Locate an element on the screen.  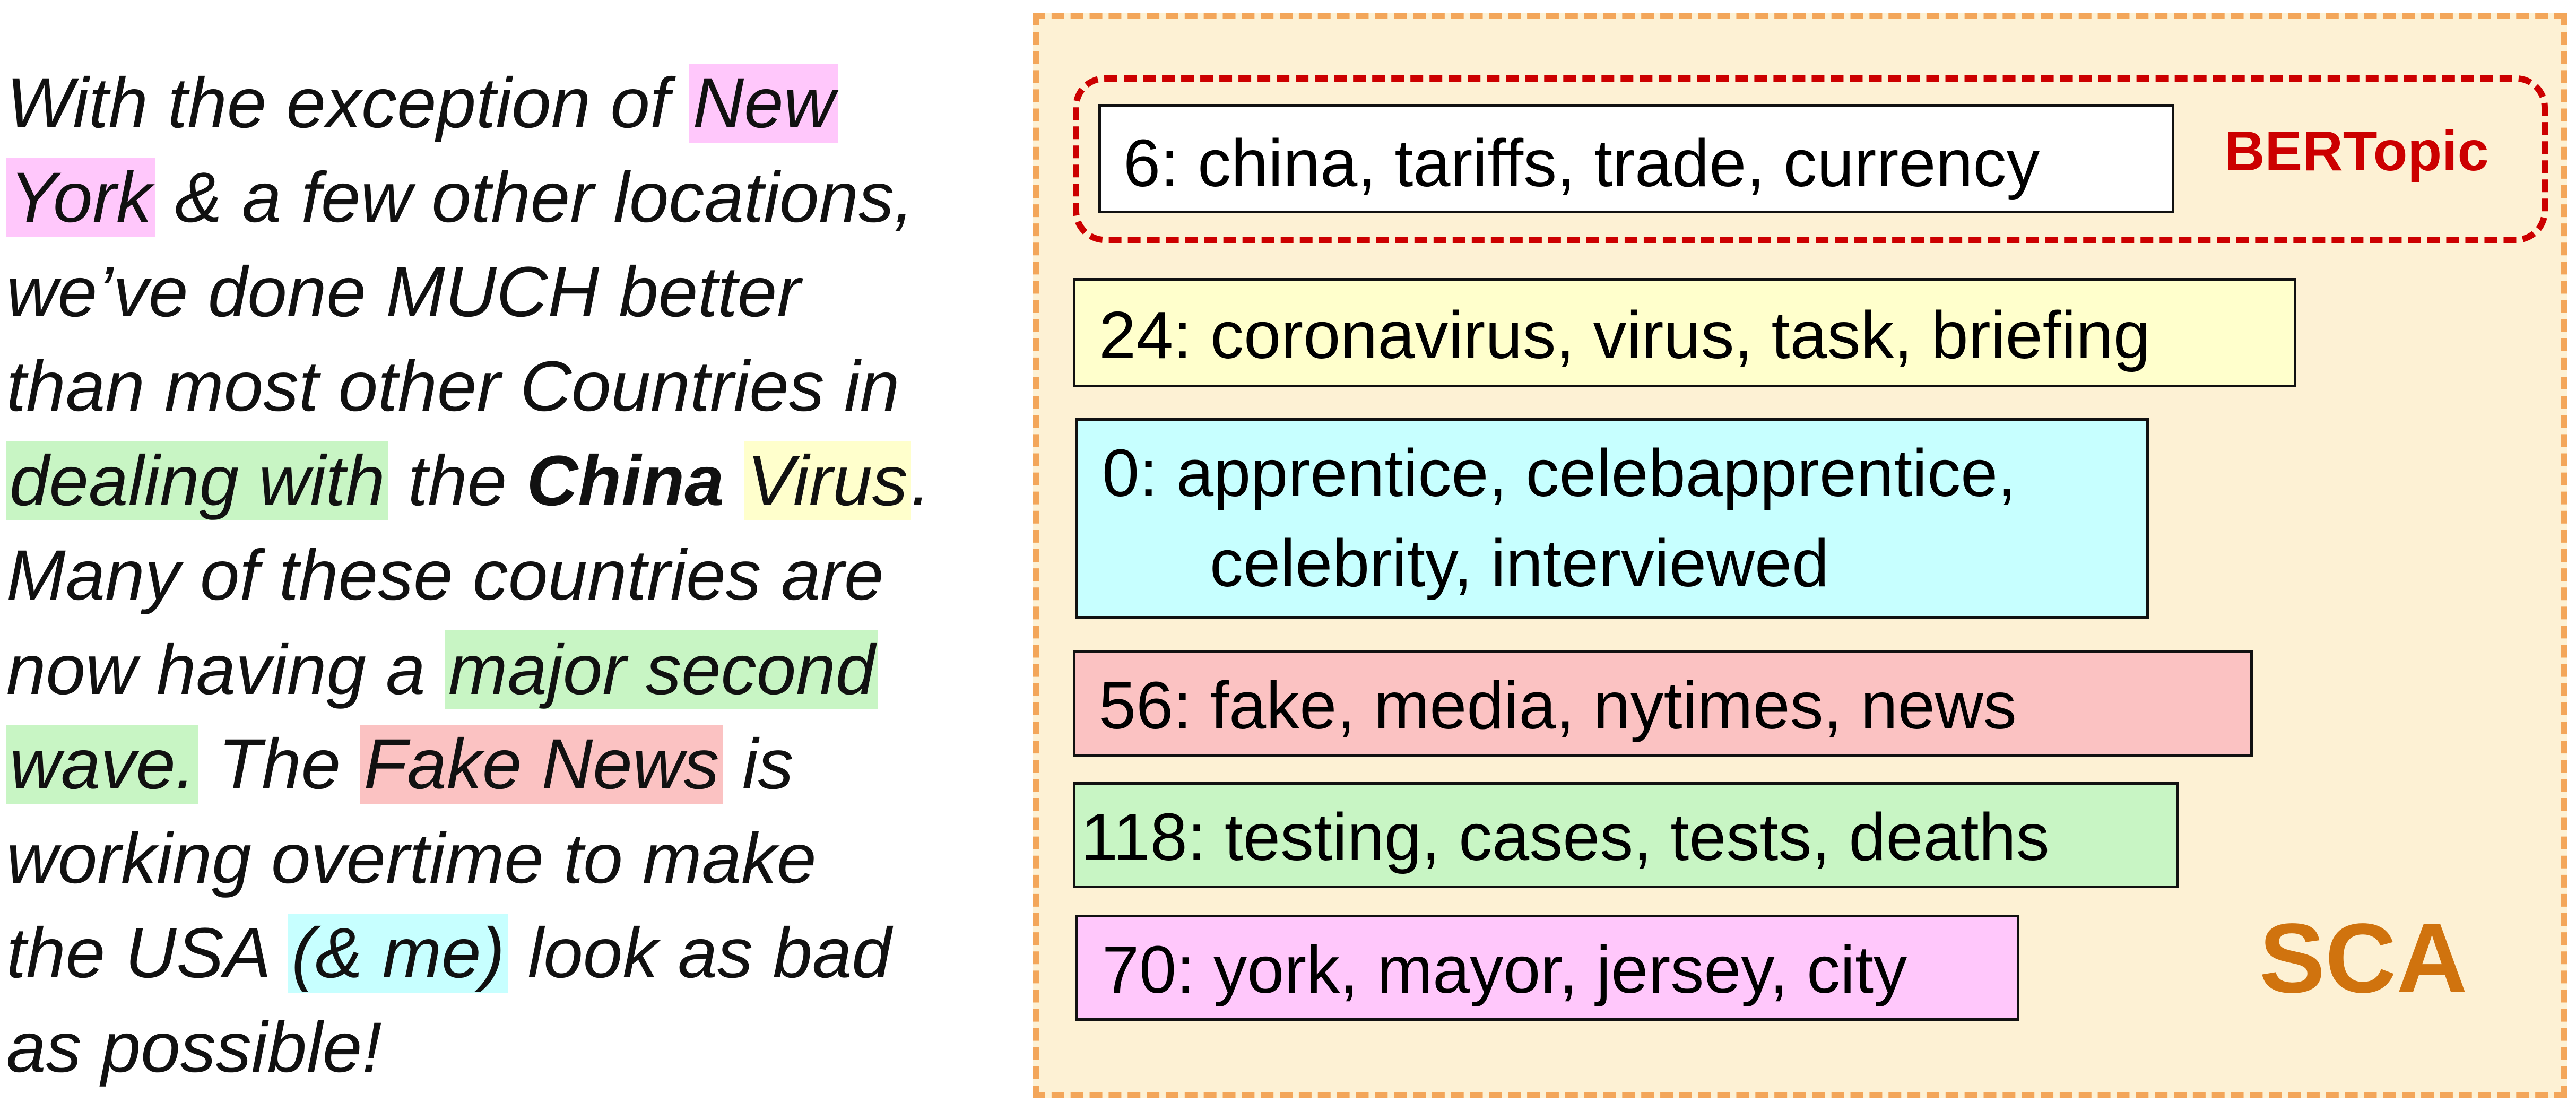
topic-id: 56: is located at coordinates (1145, 705).